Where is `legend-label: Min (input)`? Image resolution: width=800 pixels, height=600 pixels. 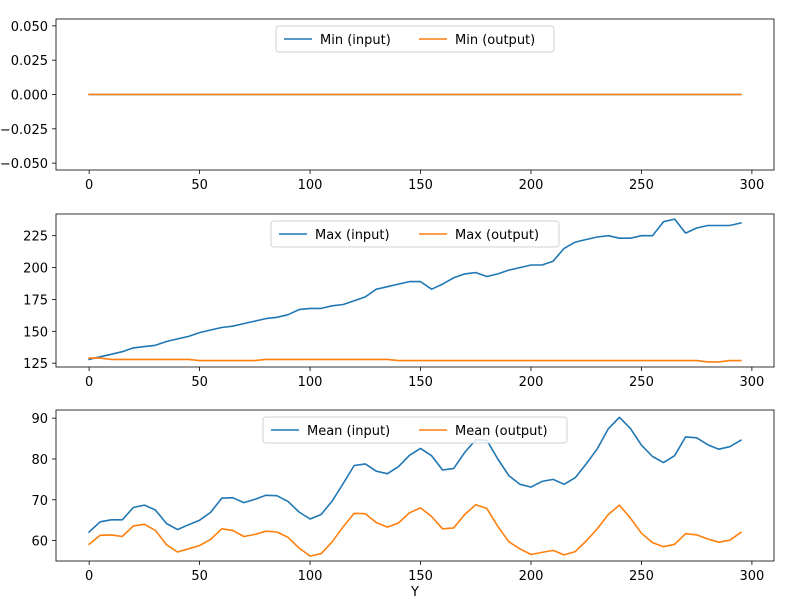 legend-label: Min (input) is located at coordinates (355, 40).